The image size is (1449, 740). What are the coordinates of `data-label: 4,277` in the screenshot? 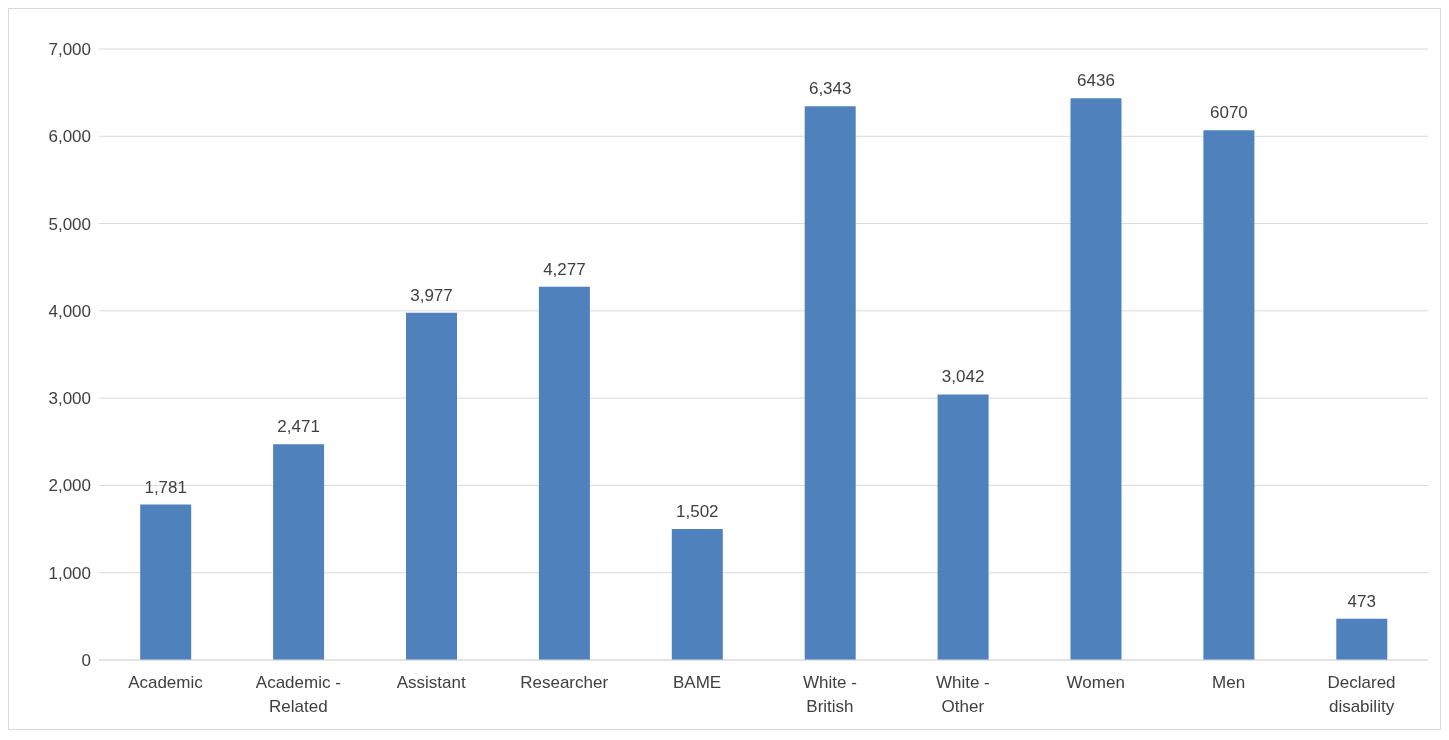 It's located at (564, 269).